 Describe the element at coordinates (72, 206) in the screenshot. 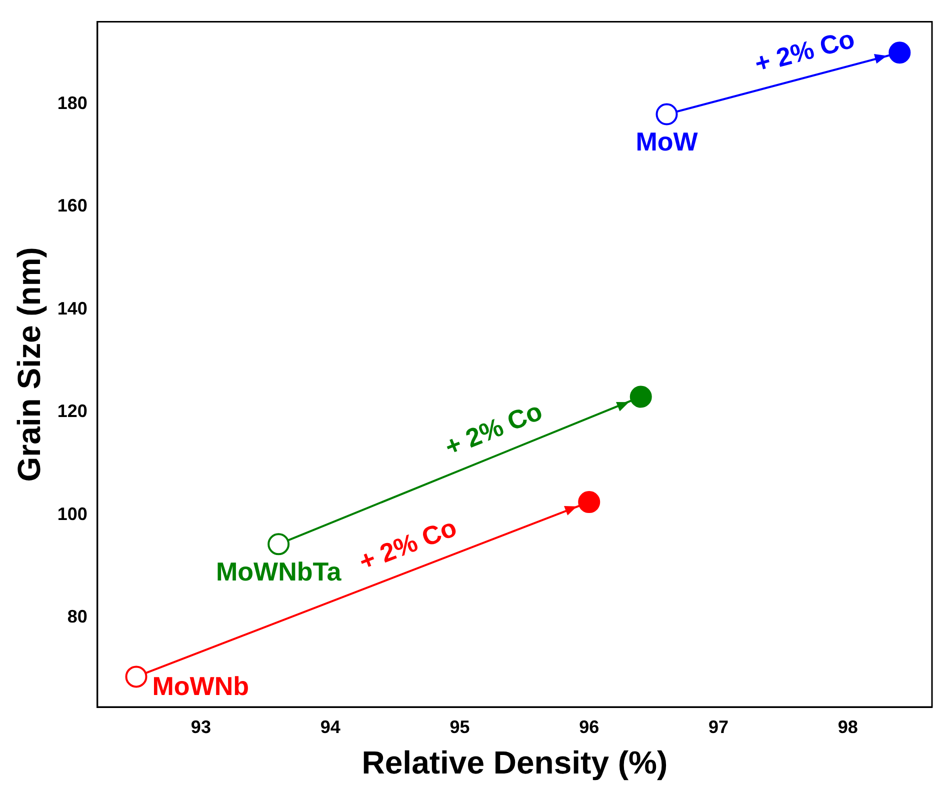

I see `y-tick-label: 160` at that location.